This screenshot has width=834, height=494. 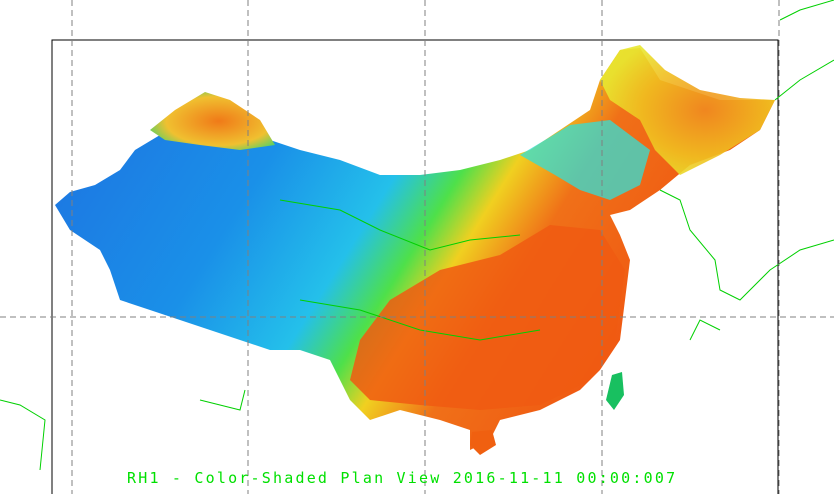 What do you see at coordinates (487, 317) in the screenshot?
I see `southeast-humid-shading` at bounding box center [487, 317].